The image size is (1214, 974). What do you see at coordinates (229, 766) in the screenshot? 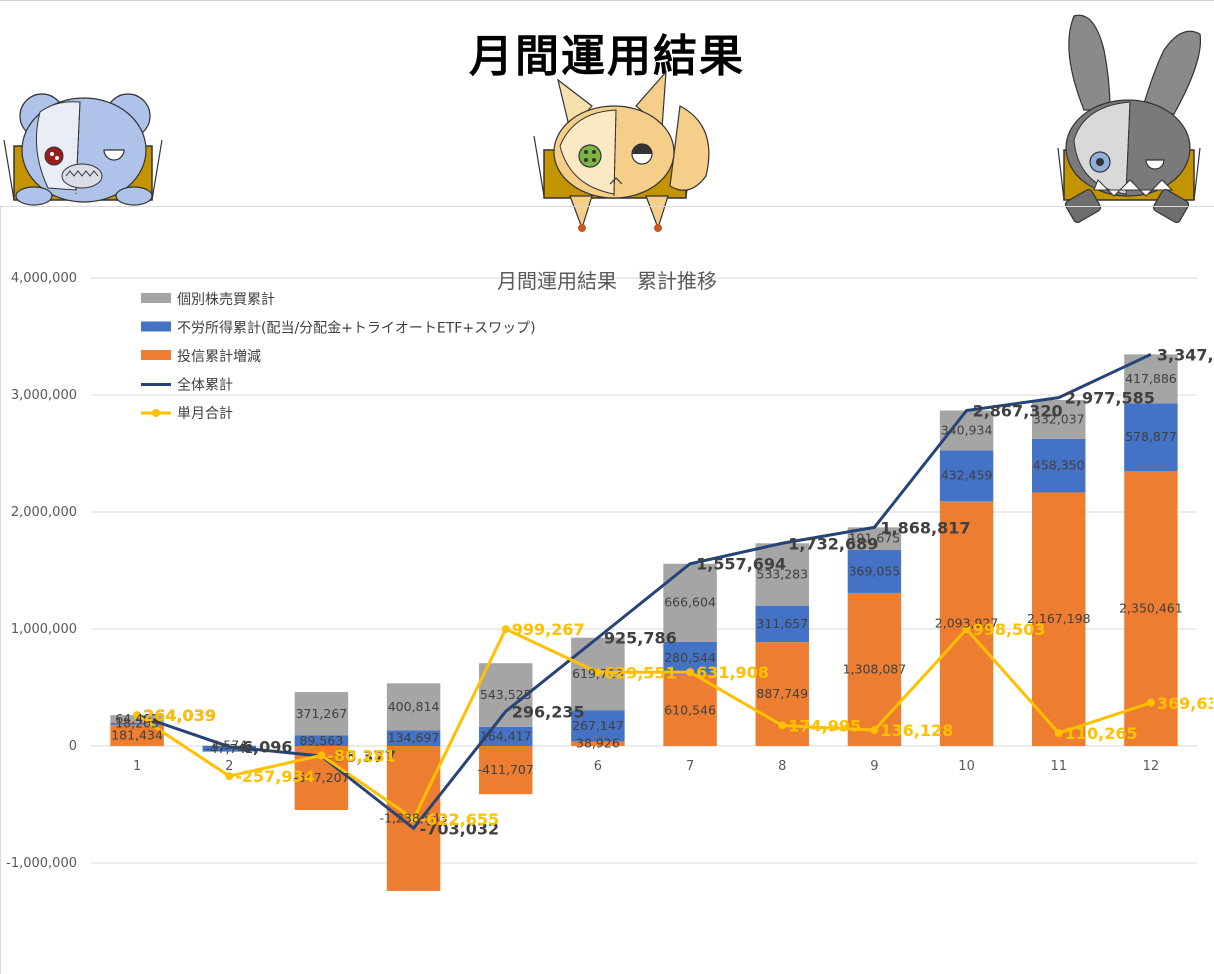
I see `x-tick-label: 2` at bounding box center [229, 766].